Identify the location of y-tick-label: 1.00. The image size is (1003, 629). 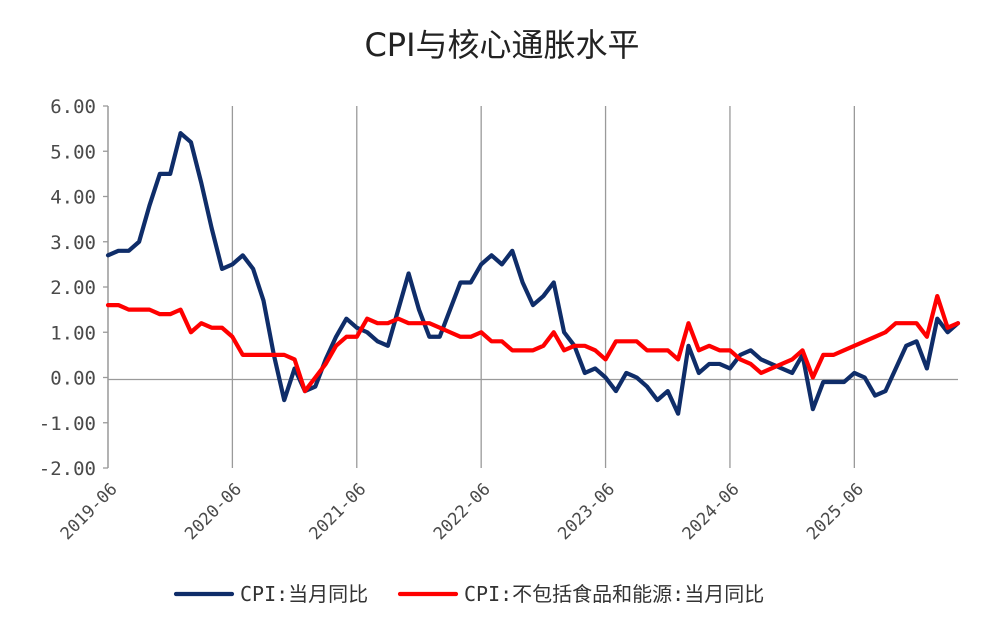
(73, 333).